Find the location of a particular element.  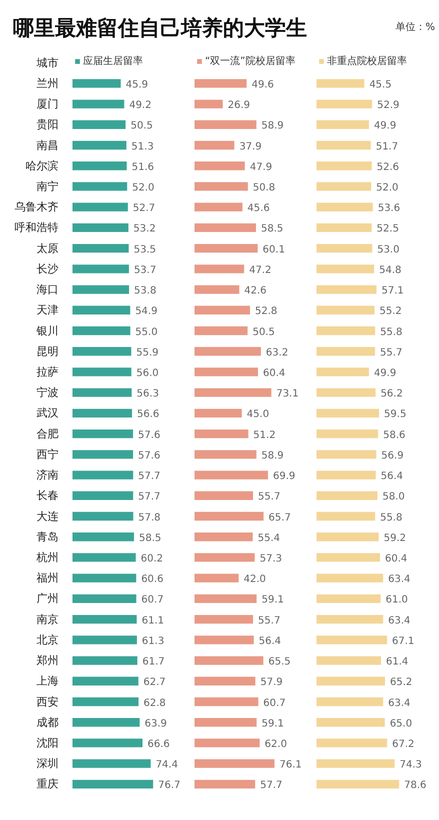

data-label: 49.2 is located at coordinates (140, 106).